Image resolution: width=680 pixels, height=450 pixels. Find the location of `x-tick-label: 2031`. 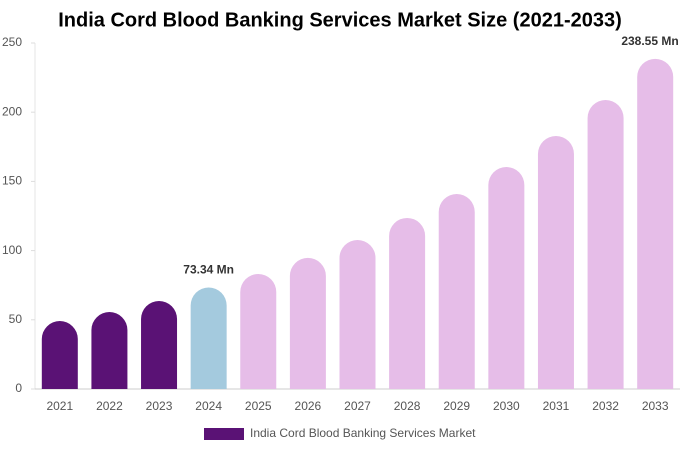

x-tick-label: 2031 is located at coordinates (556, 406).